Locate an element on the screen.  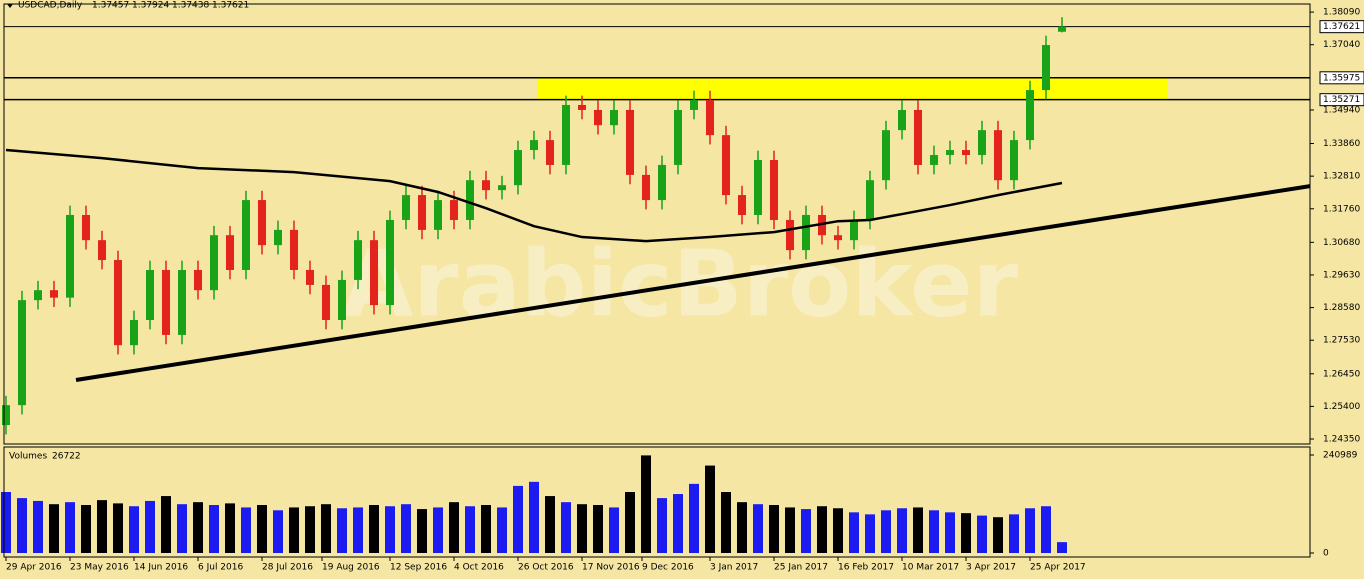
x-tick-label: 4 Oct 2016 is located at coordinates (479, 568).